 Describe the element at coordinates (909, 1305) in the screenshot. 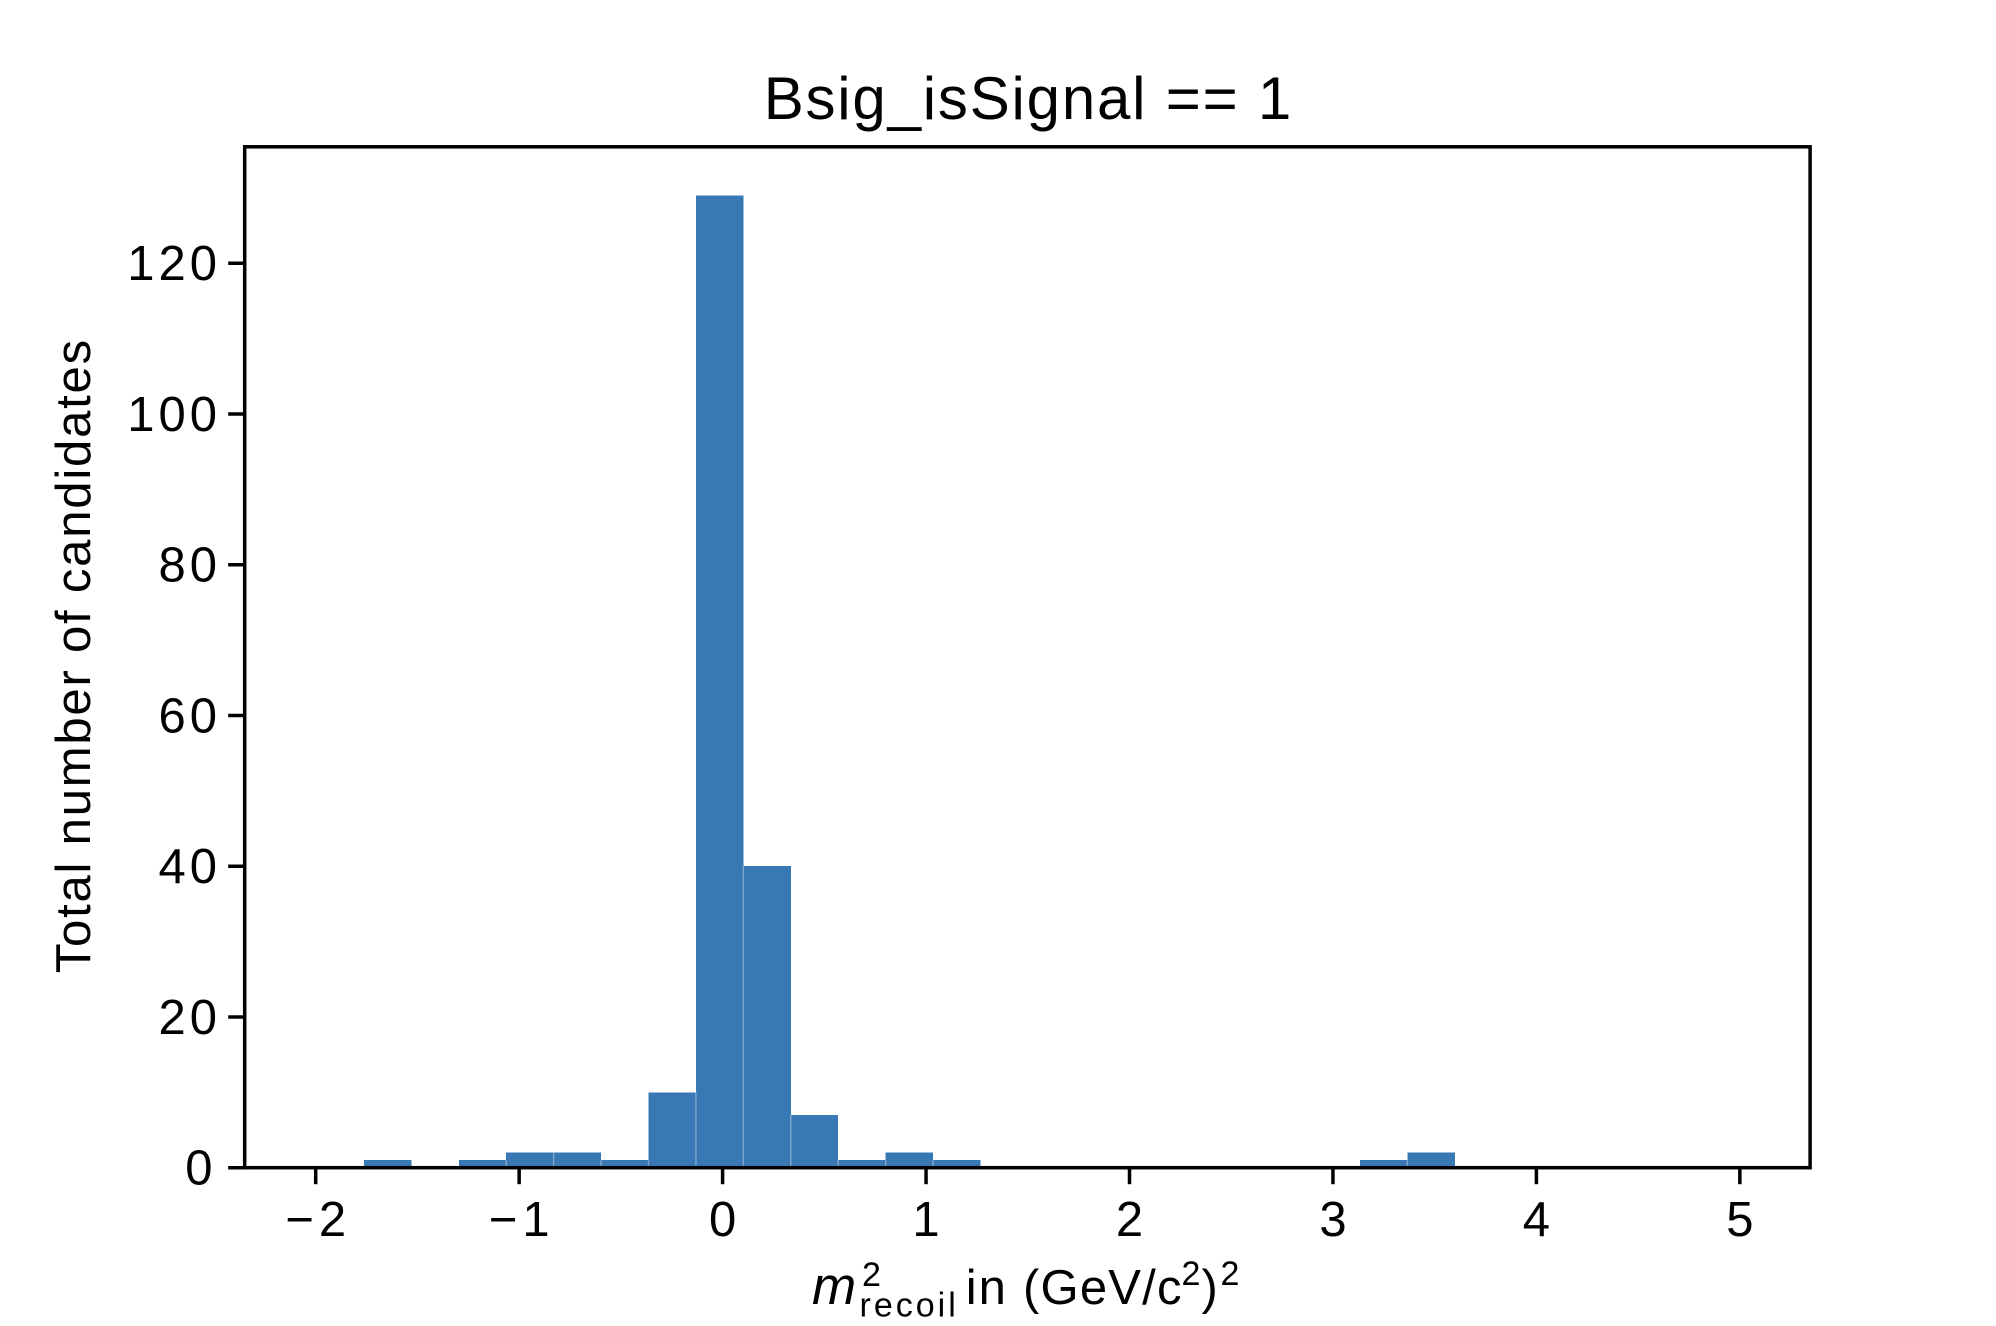

I see `svg-text: recoil` at that location.